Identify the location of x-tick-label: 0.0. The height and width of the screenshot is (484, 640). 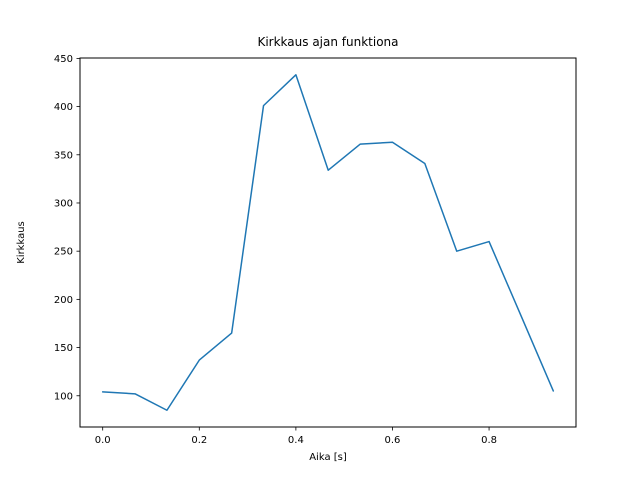
(103, 440).